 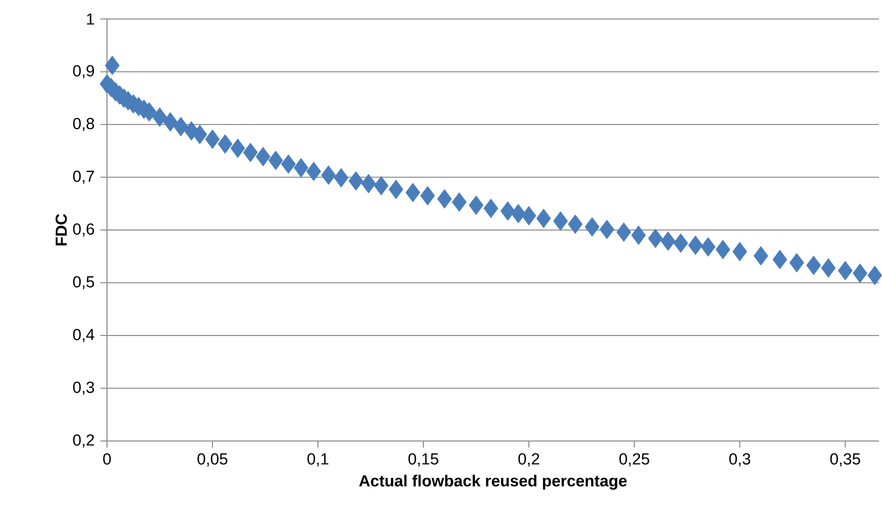 I want to click on y-tick-label: 0,8, so click(x=83, y=125).